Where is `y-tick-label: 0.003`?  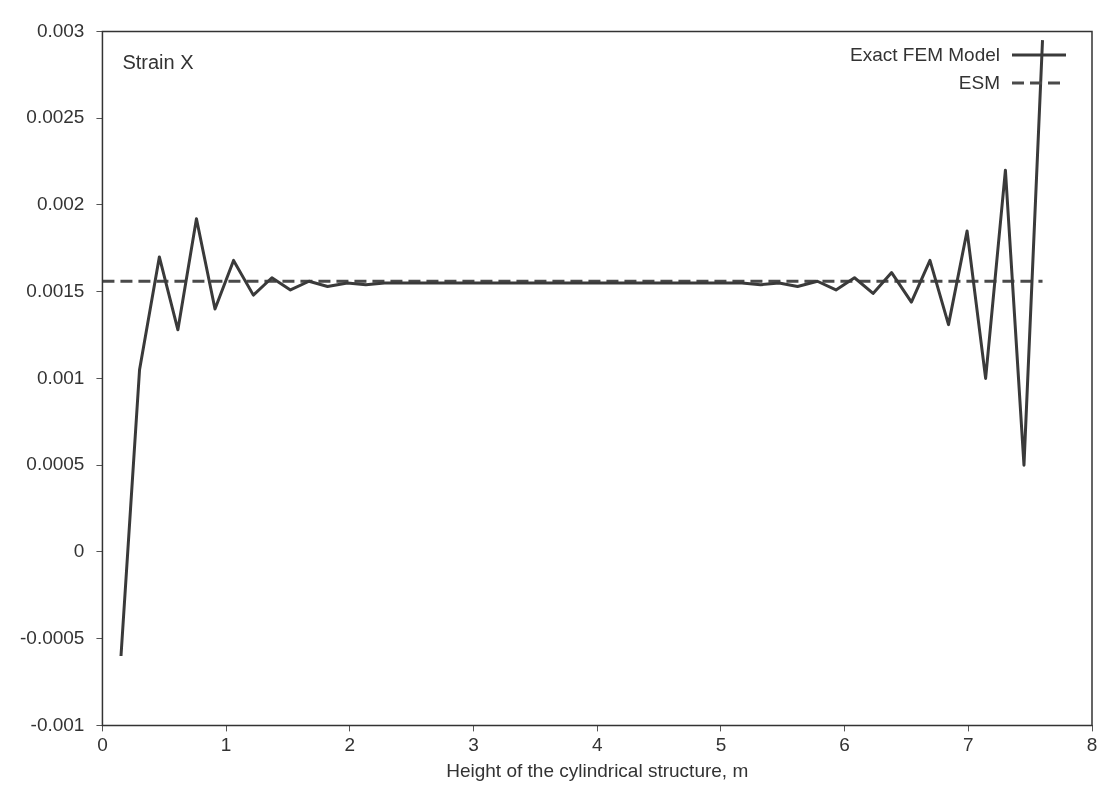
y-tick-label: 0.003 is located at coordinates (60, 30).